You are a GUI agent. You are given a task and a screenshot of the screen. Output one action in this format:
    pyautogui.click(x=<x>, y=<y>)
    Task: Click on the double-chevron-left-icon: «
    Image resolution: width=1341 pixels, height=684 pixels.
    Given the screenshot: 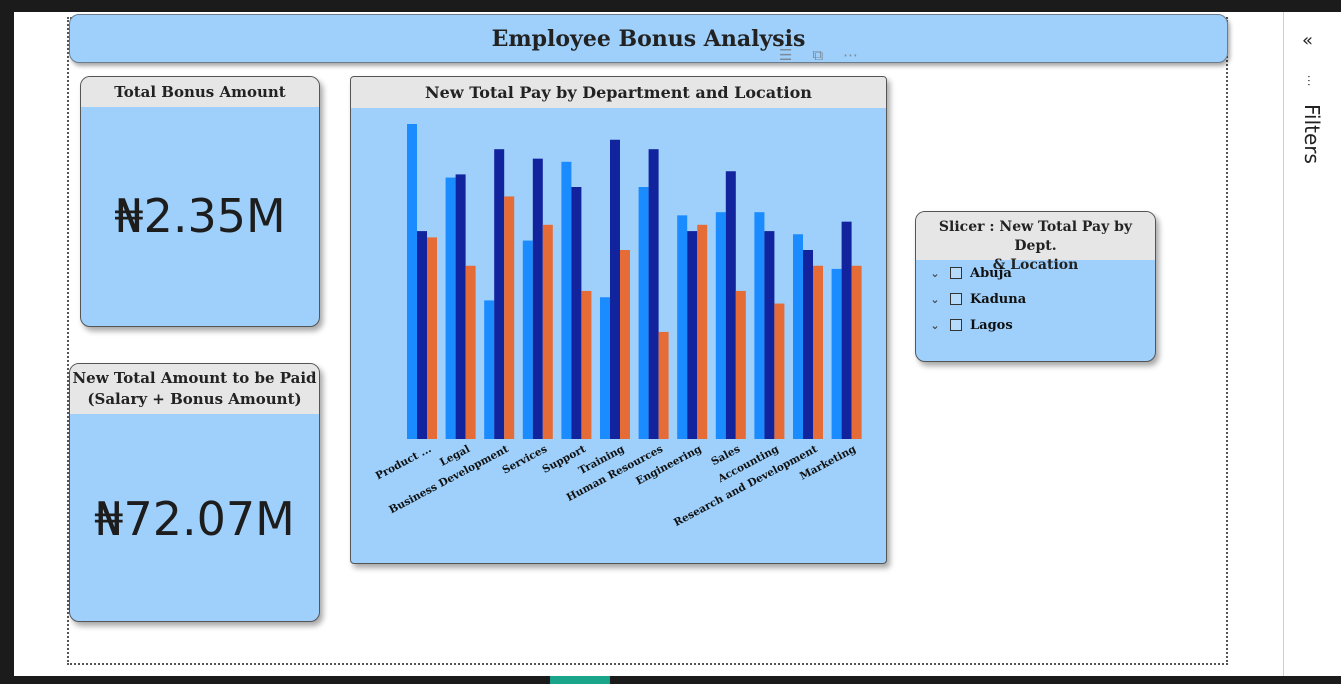 What is the action you would take?
    pyautogui.click(x=1308, y=40)
    